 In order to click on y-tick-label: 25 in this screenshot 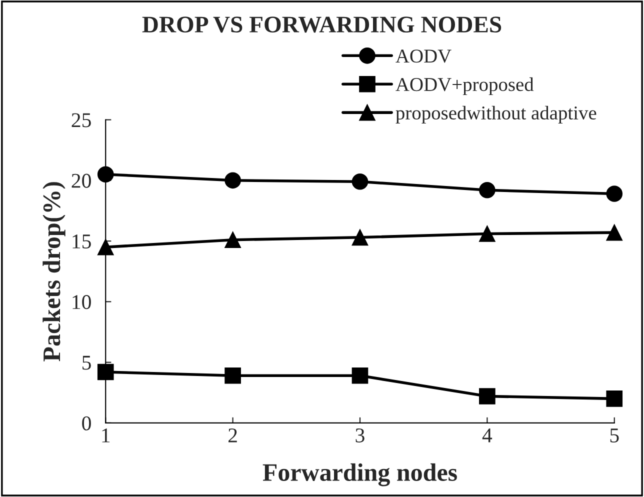, I will do `click(81, 120)`.